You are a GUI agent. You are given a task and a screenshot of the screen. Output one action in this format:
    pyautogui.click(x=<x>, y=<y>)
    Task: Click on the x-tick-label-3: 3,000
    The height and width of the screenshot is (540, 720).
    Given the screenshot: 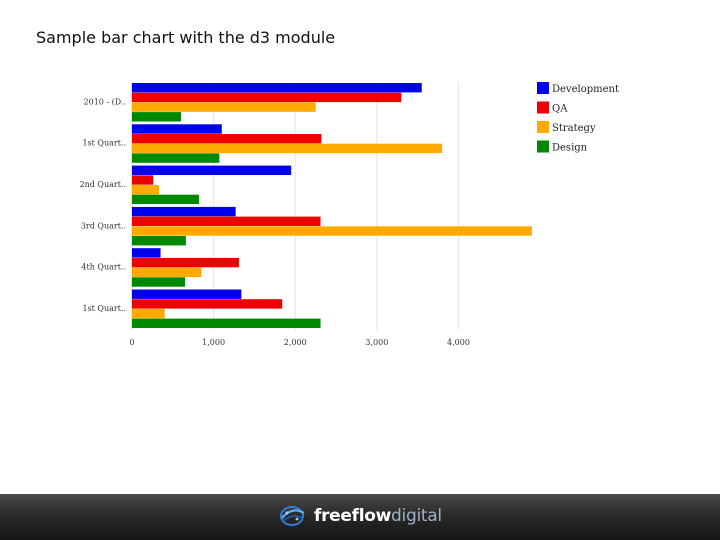 What is the action you would take?
    pyautogui.click(x=376, y=342)
    